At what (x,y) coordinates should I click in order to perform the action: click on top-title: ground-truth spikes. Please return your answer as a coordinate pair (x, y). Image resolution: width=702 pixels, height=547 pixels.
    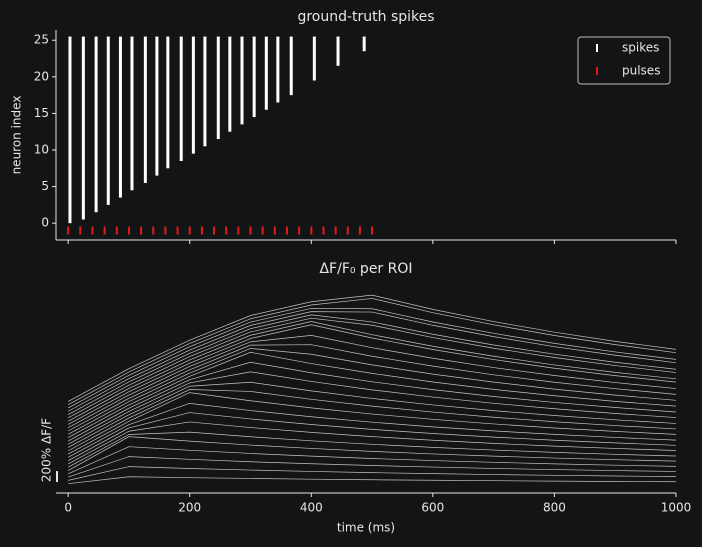
    Looking at the image, I should click on (365, 17).